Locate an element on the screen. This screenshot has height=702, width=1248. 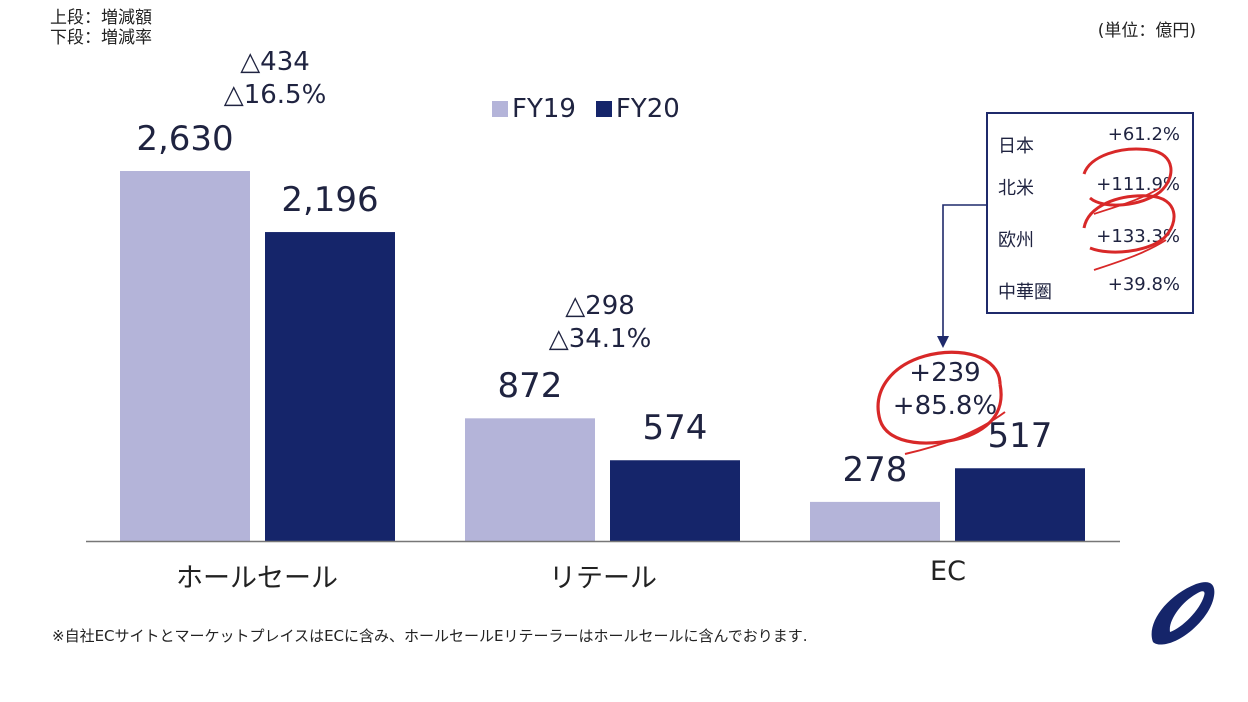
note-line-amount: 上段：増減額 is located at coordinates (101, 18).